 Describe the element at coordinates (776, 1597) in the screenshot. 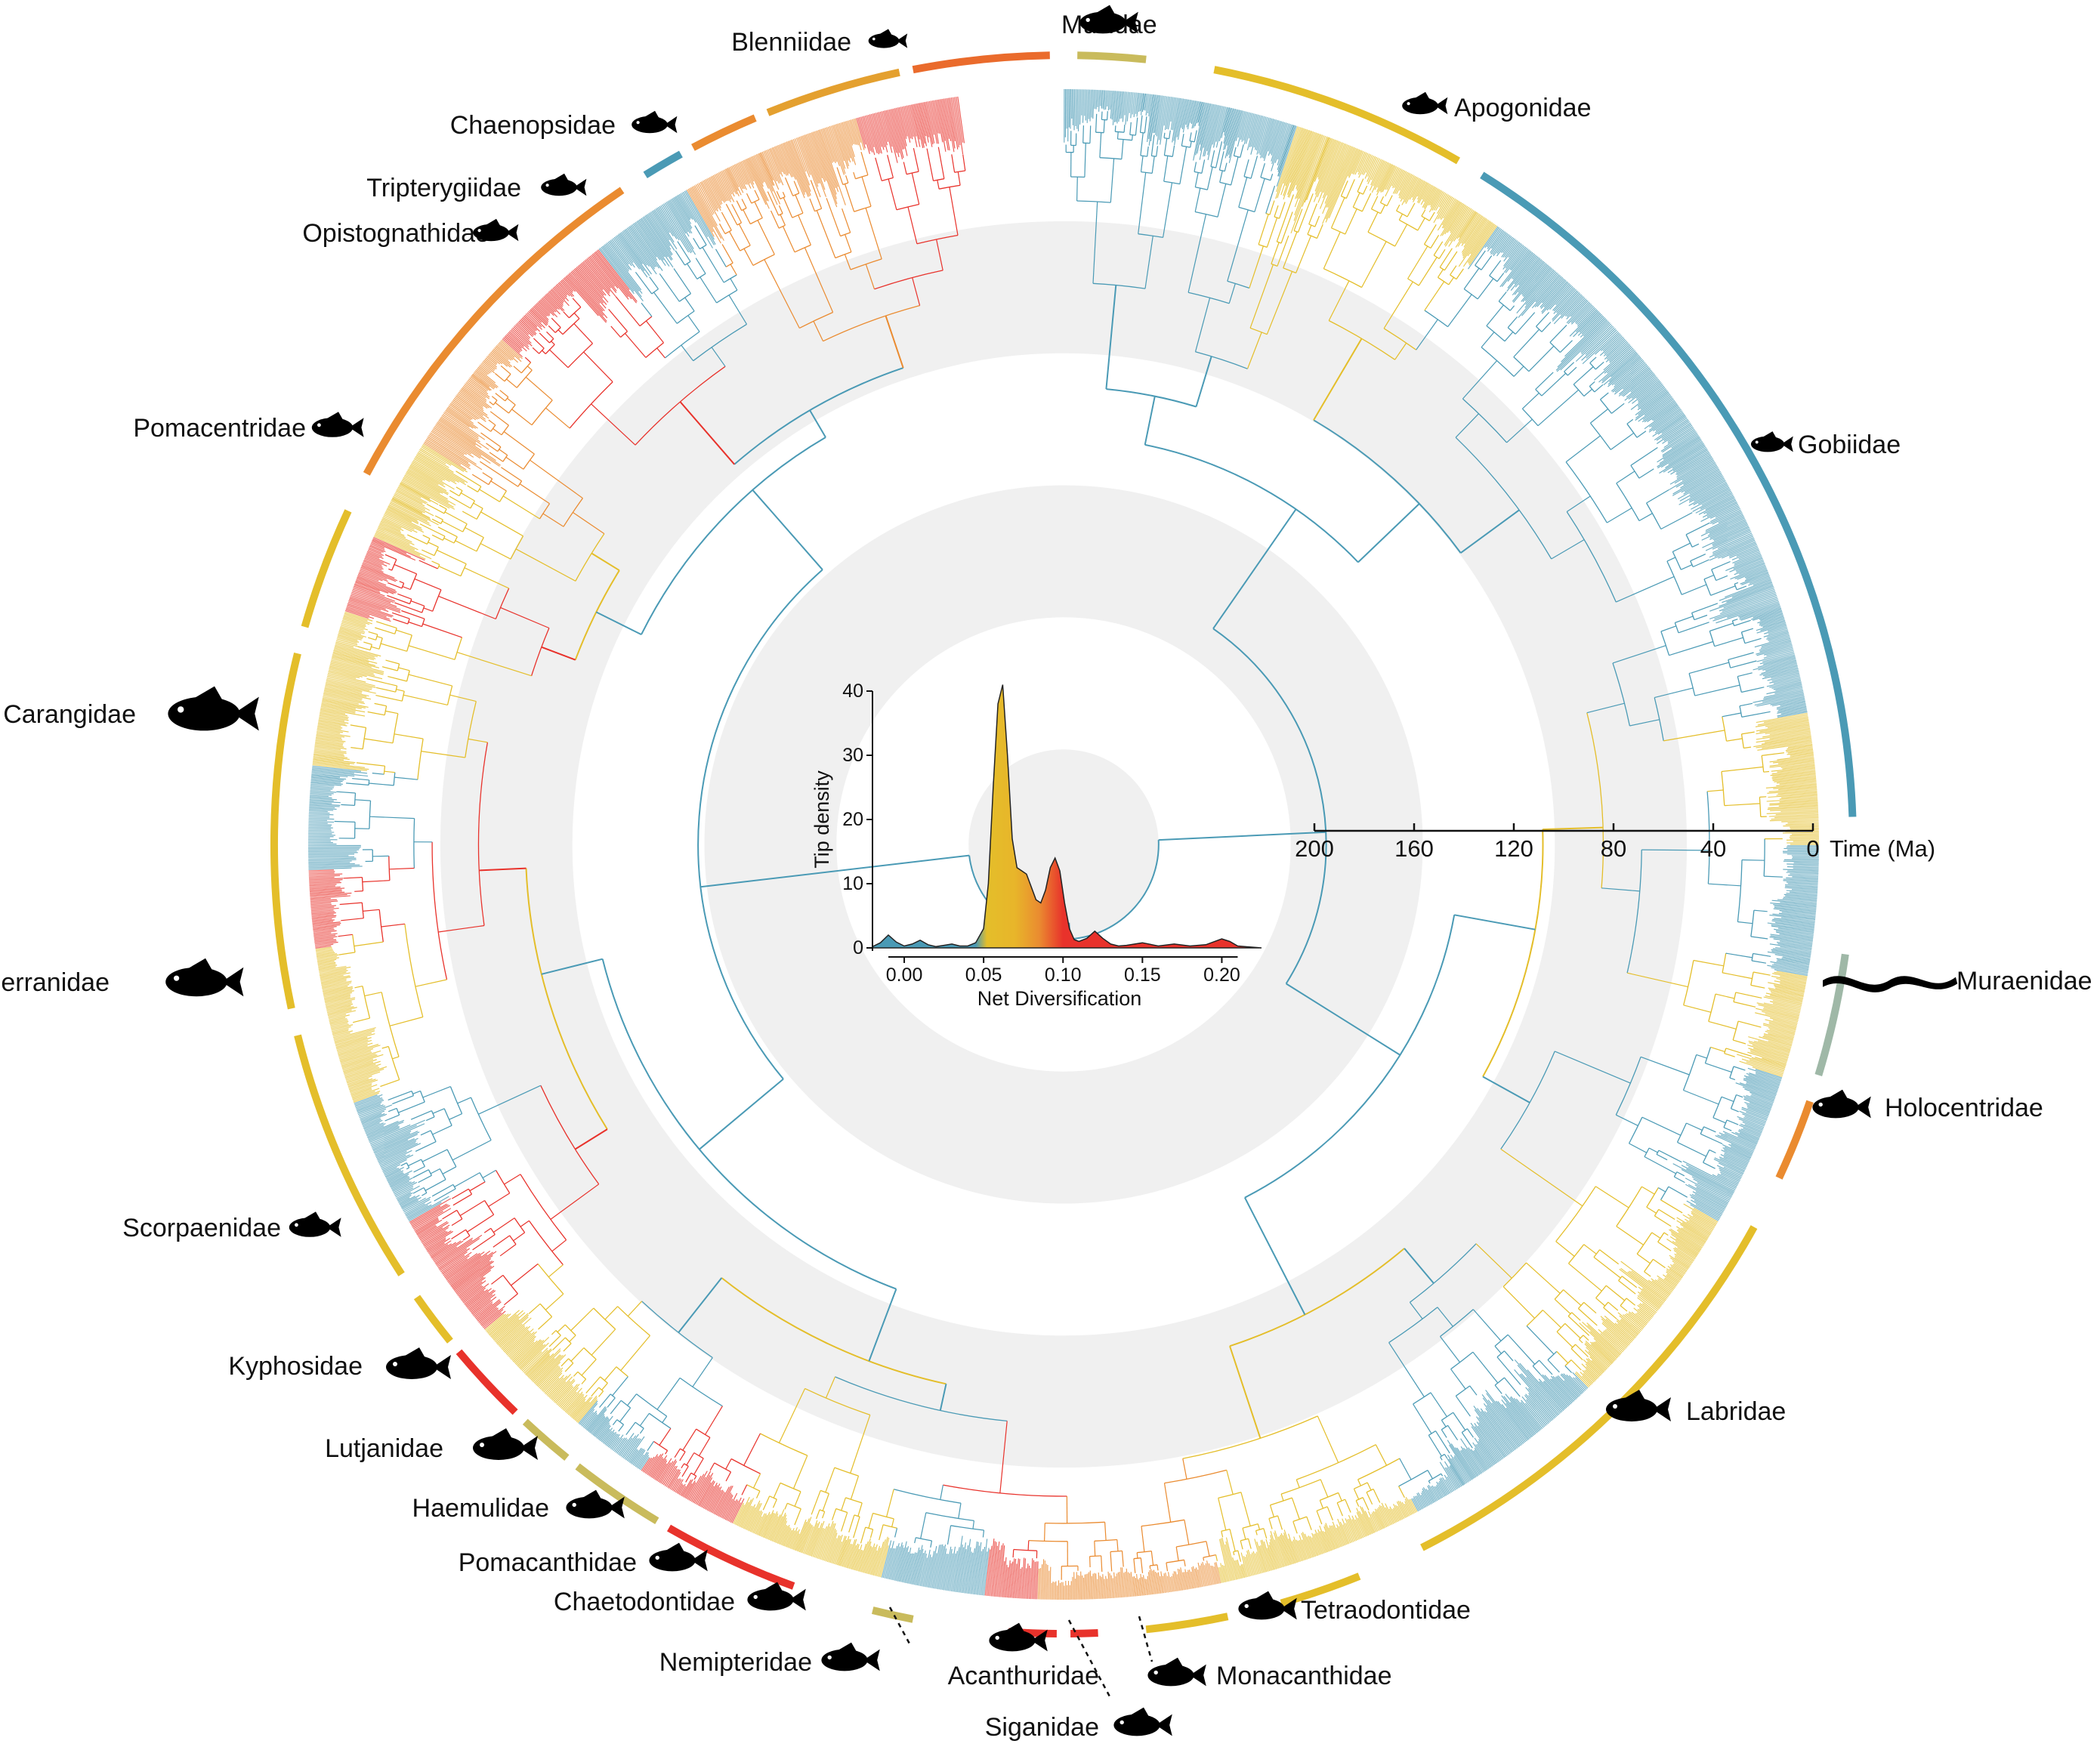

I see `butterflyfish-silhouette-icon` at that location.